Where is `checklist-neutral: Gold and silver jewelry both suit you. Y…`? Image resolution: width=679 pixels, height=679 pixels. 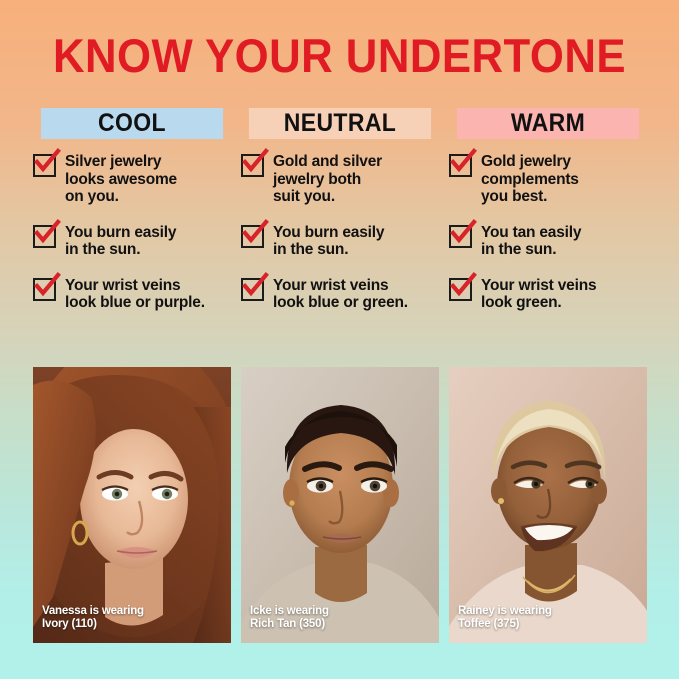
checklist-neutral: Gold and silver jewelry both suit you. Y… is located at coordinates (340, 230).